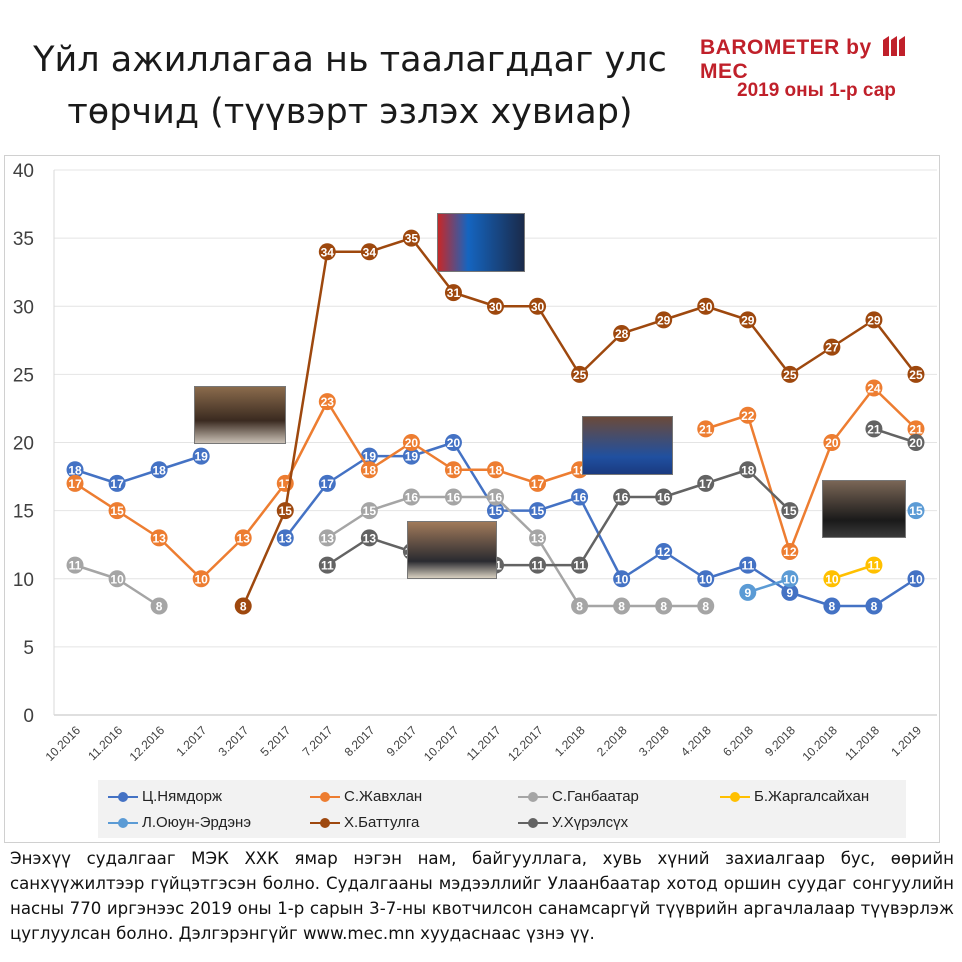 The image size is (962, 962). Describe the element at coordinates (382, 822) in the screenshot. I see `legend-label: Х.Баттулга` at that location.